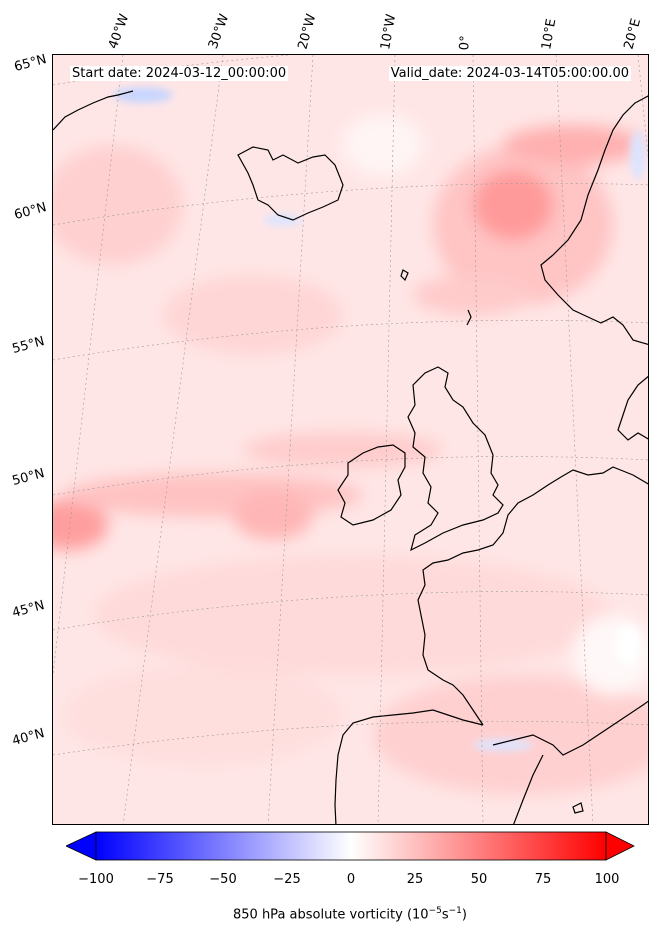  Describe the element at coordinates (549, 34) in the screenshot. I see `lon-label-10e: 10°E` at that location.